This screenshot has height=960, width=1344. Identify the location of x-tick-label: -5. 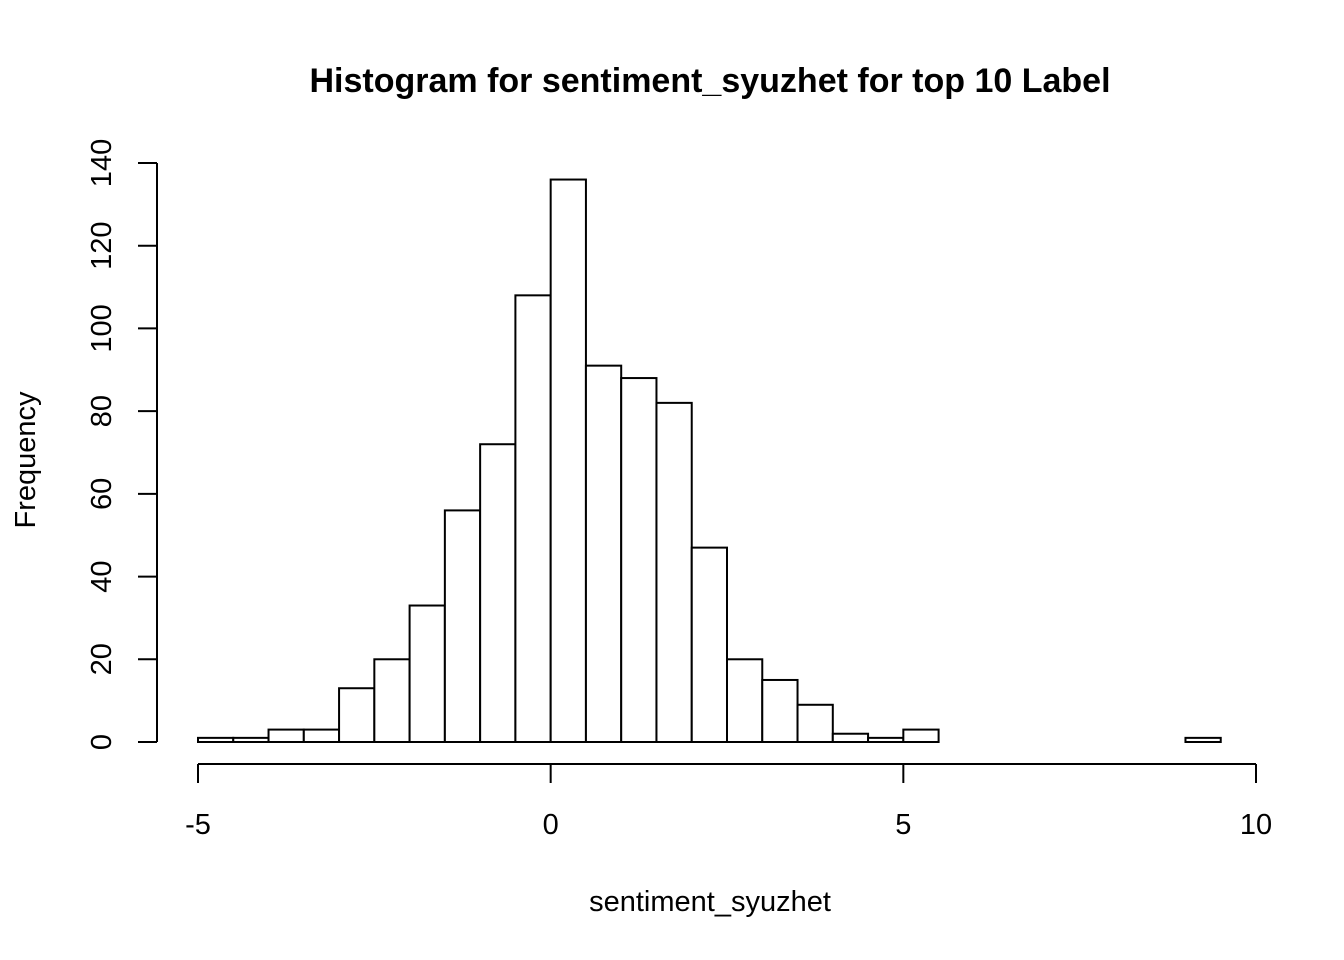
(198, 825).